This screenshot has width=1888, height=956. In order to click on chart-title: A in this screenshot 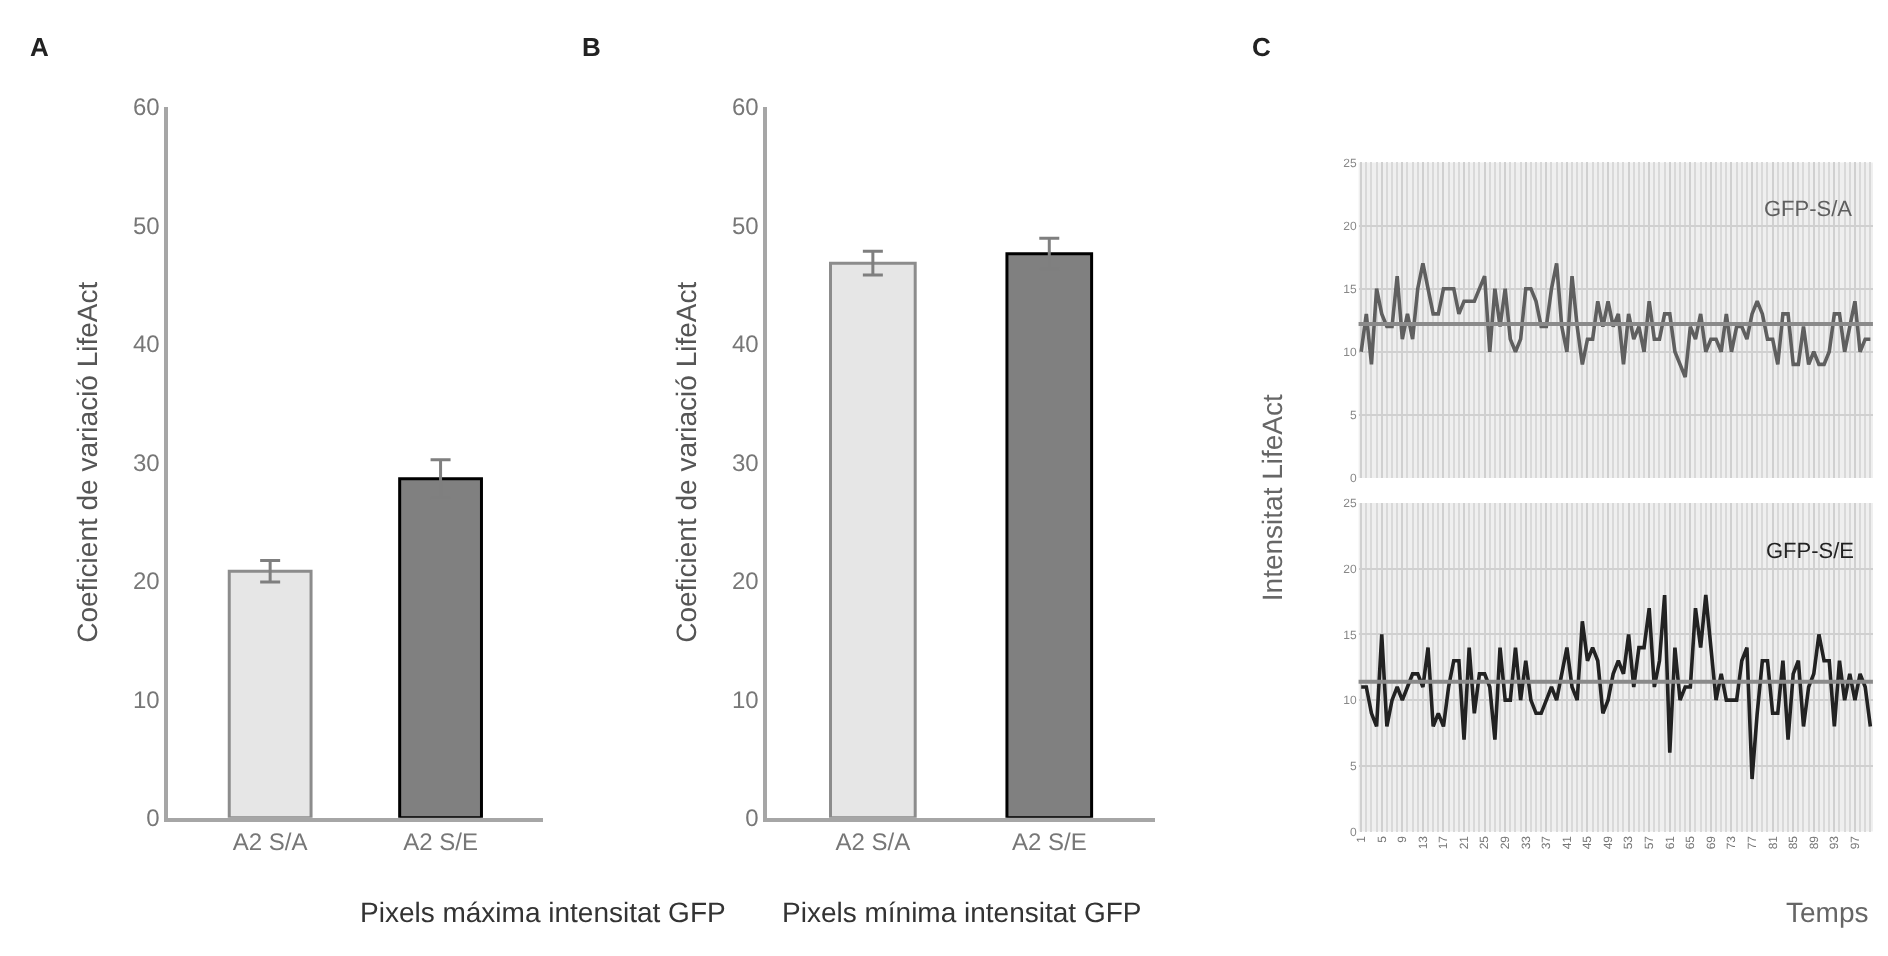, I will do `click(40, 47)`.